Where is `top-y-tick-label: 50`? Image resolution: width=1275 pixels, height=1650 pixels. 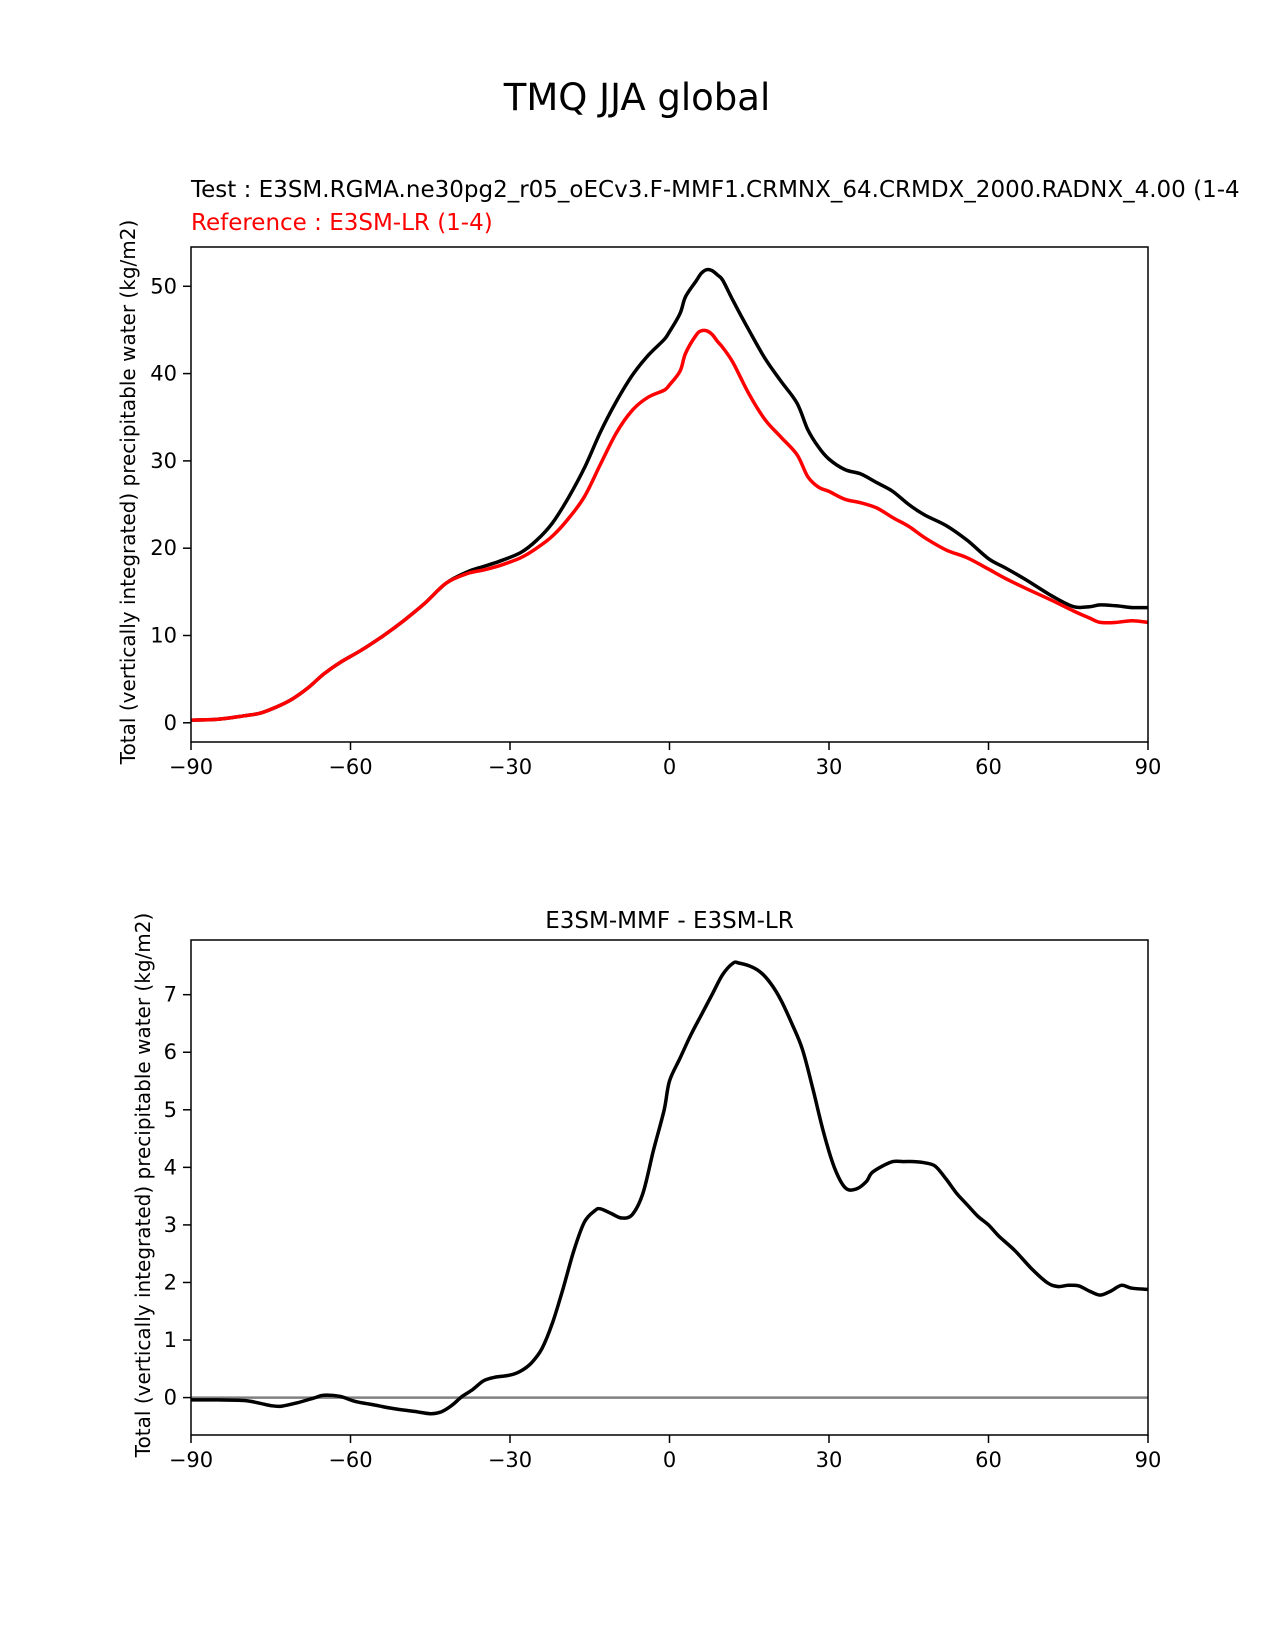 top-y-tick-label: 50 is located at coordinates (163, 286).